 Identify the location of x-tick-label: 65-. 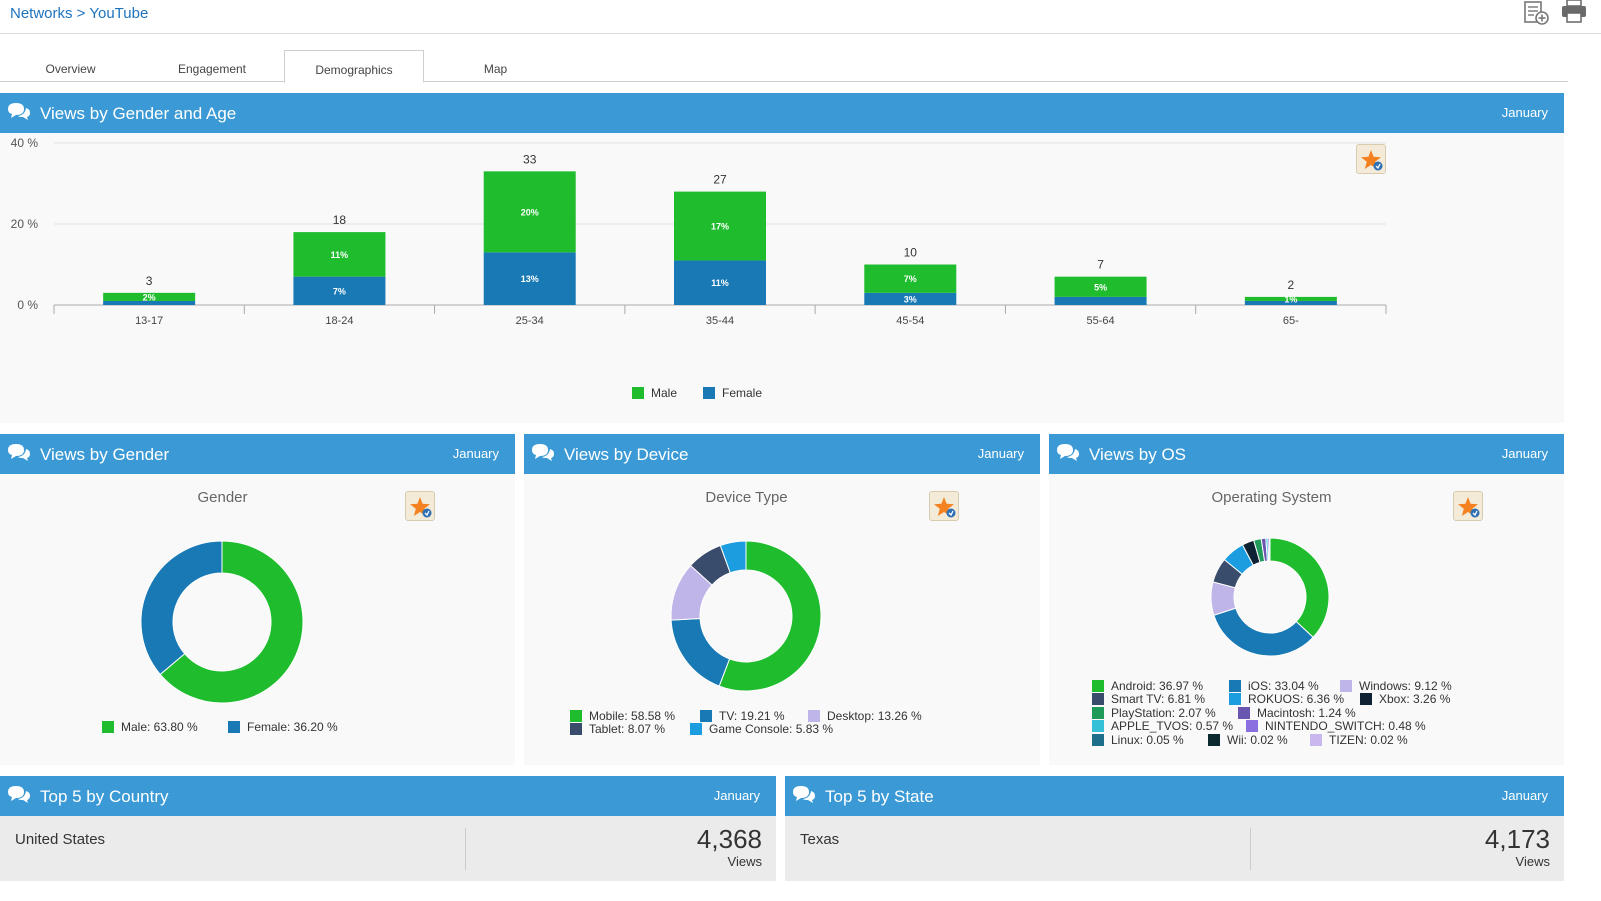
(1291, 321).